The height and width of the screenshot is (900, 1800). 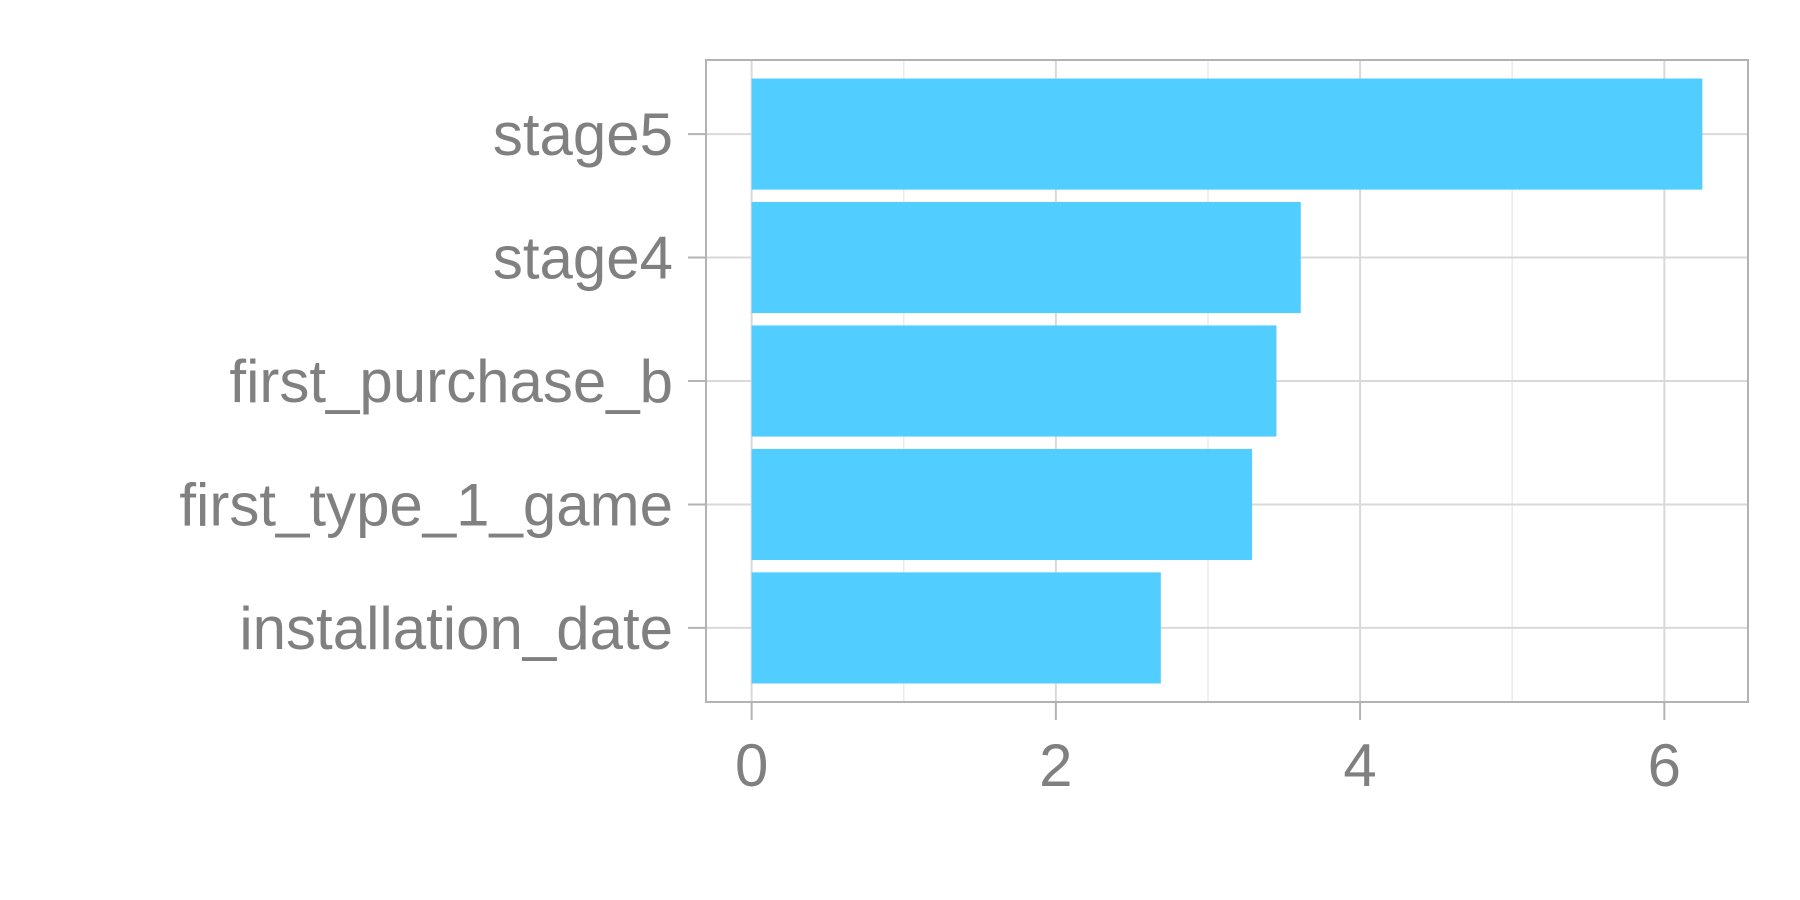 What do you see at coordinates (1026, 257) in the screenshot?
I see `bar-stage4` at bounding box center [1026, 257].